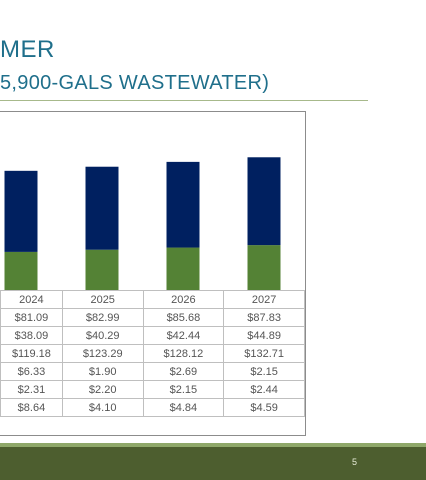  Describe the element at coordinates (102, 317) in the screenshot. I see `table-cell: $82.99` at that location.